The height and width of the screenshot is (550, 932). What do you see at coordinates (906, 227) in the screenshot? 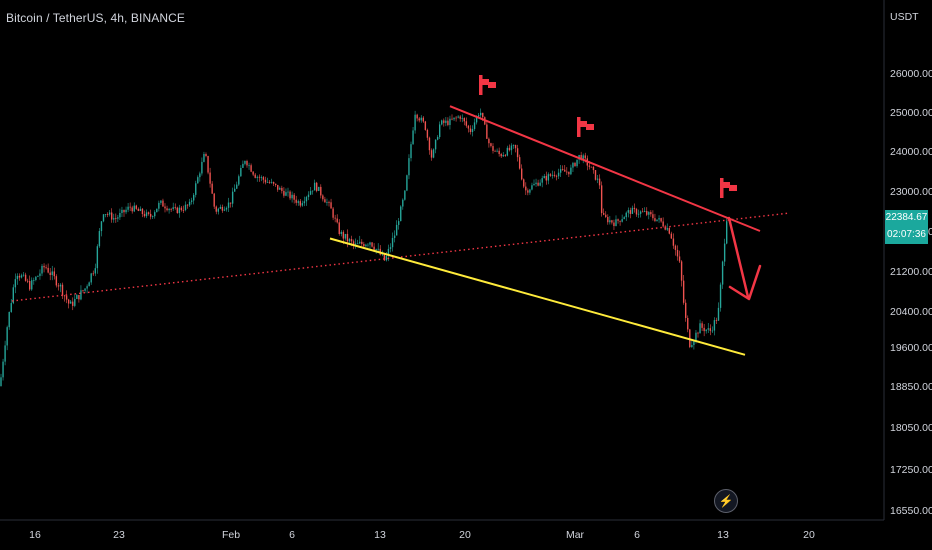
I see `current-price-tag: 22384.67 02:07:36` at bounding box center [906, 227].